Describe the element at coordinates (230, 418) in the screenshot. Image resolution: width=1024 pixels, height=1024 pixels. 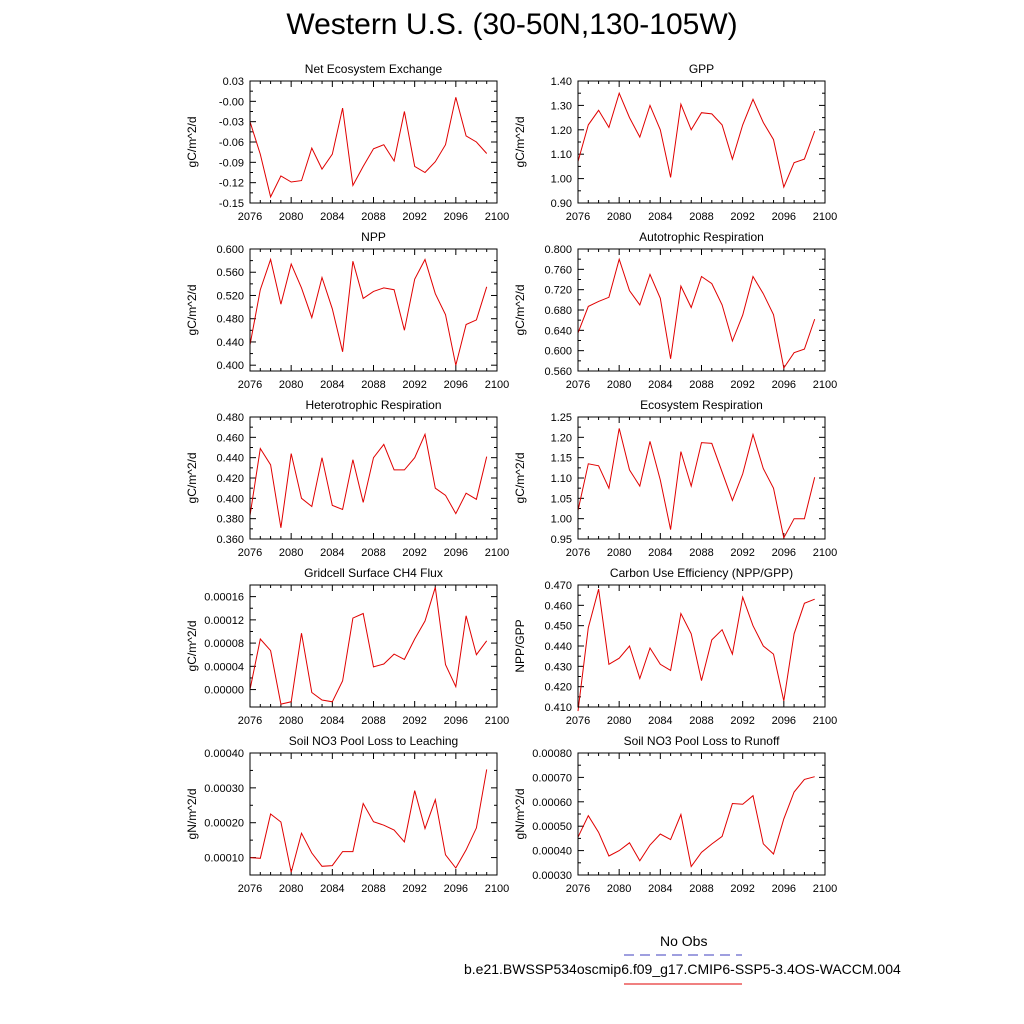
I see `y-tick-label: 0.480` at that location.